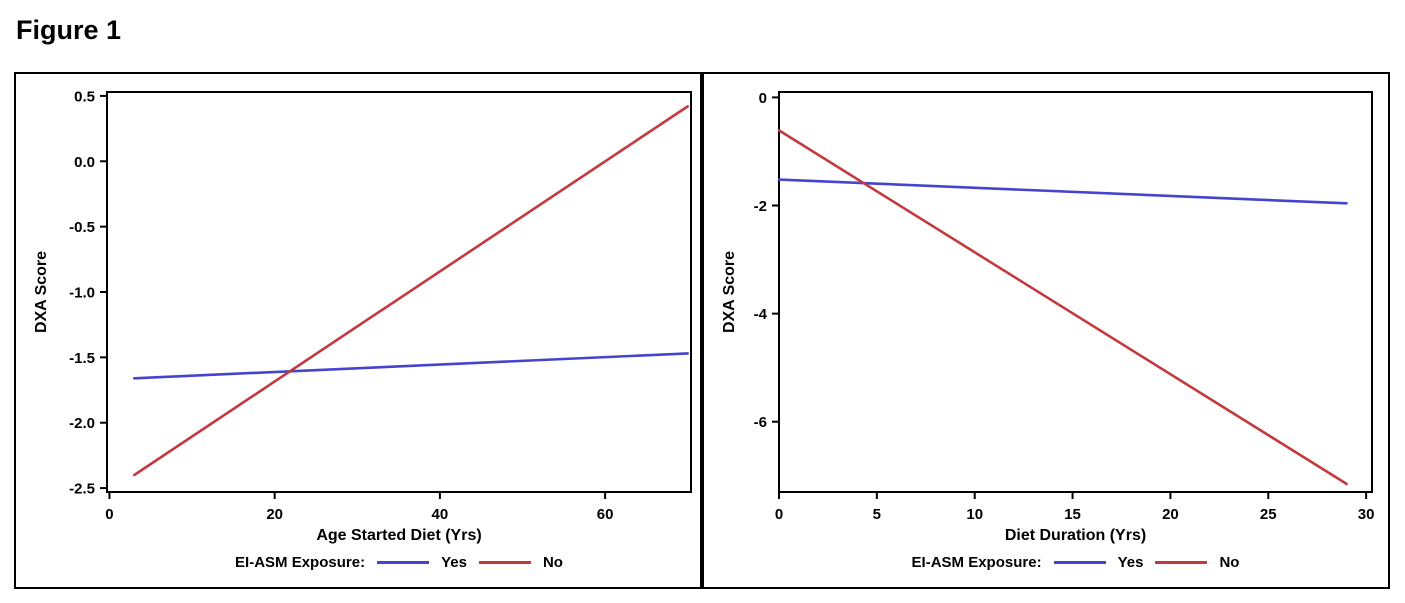 This screenshot has height=603, width=1405. What do you see at coordinates (69, 30) in the screenshot?
I see `figure-title: Figure 1` at bounding box center [69, 30].